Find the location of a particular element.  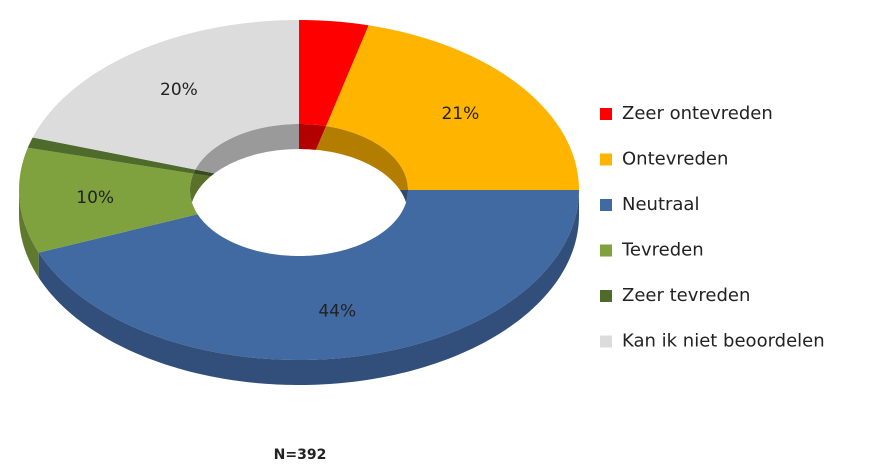

data-label: 44% is located at coordinates (337, 312).